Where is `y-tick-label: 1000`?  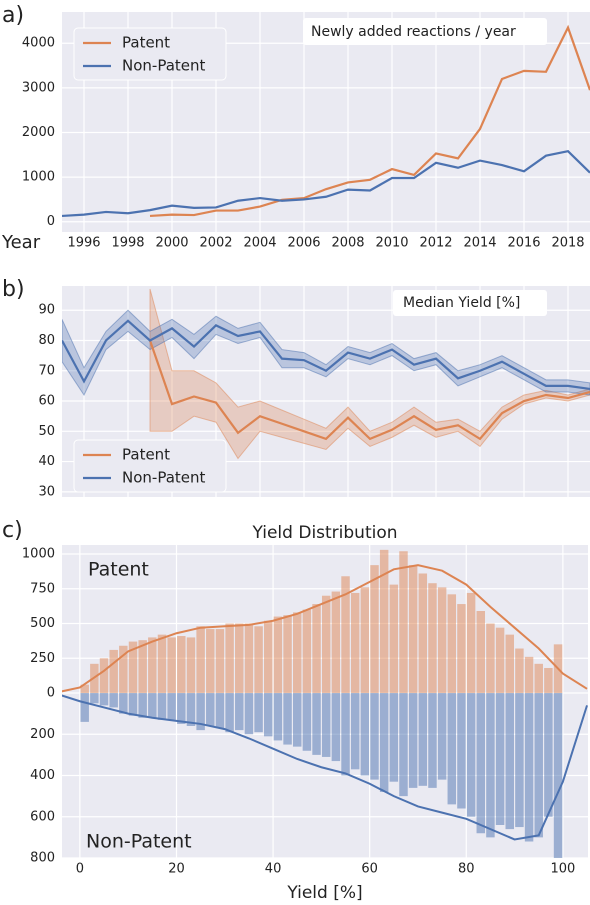
y-tick-label: 1000 is located at coordinates (38, 177).